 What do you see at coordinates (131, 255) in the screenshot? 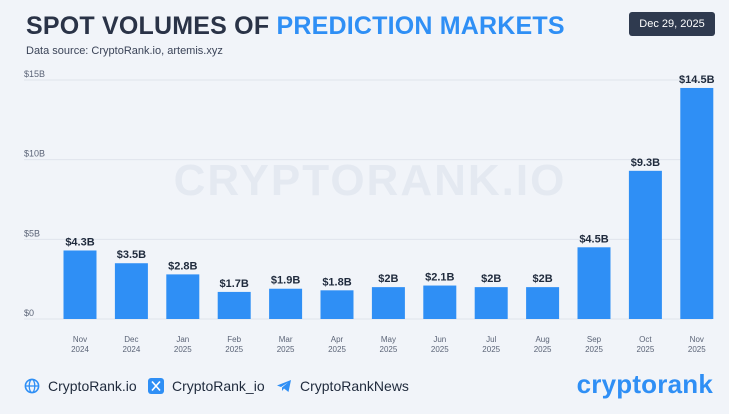
I see `bar-value-label: $3.5B` at bounding box center [131, 255].